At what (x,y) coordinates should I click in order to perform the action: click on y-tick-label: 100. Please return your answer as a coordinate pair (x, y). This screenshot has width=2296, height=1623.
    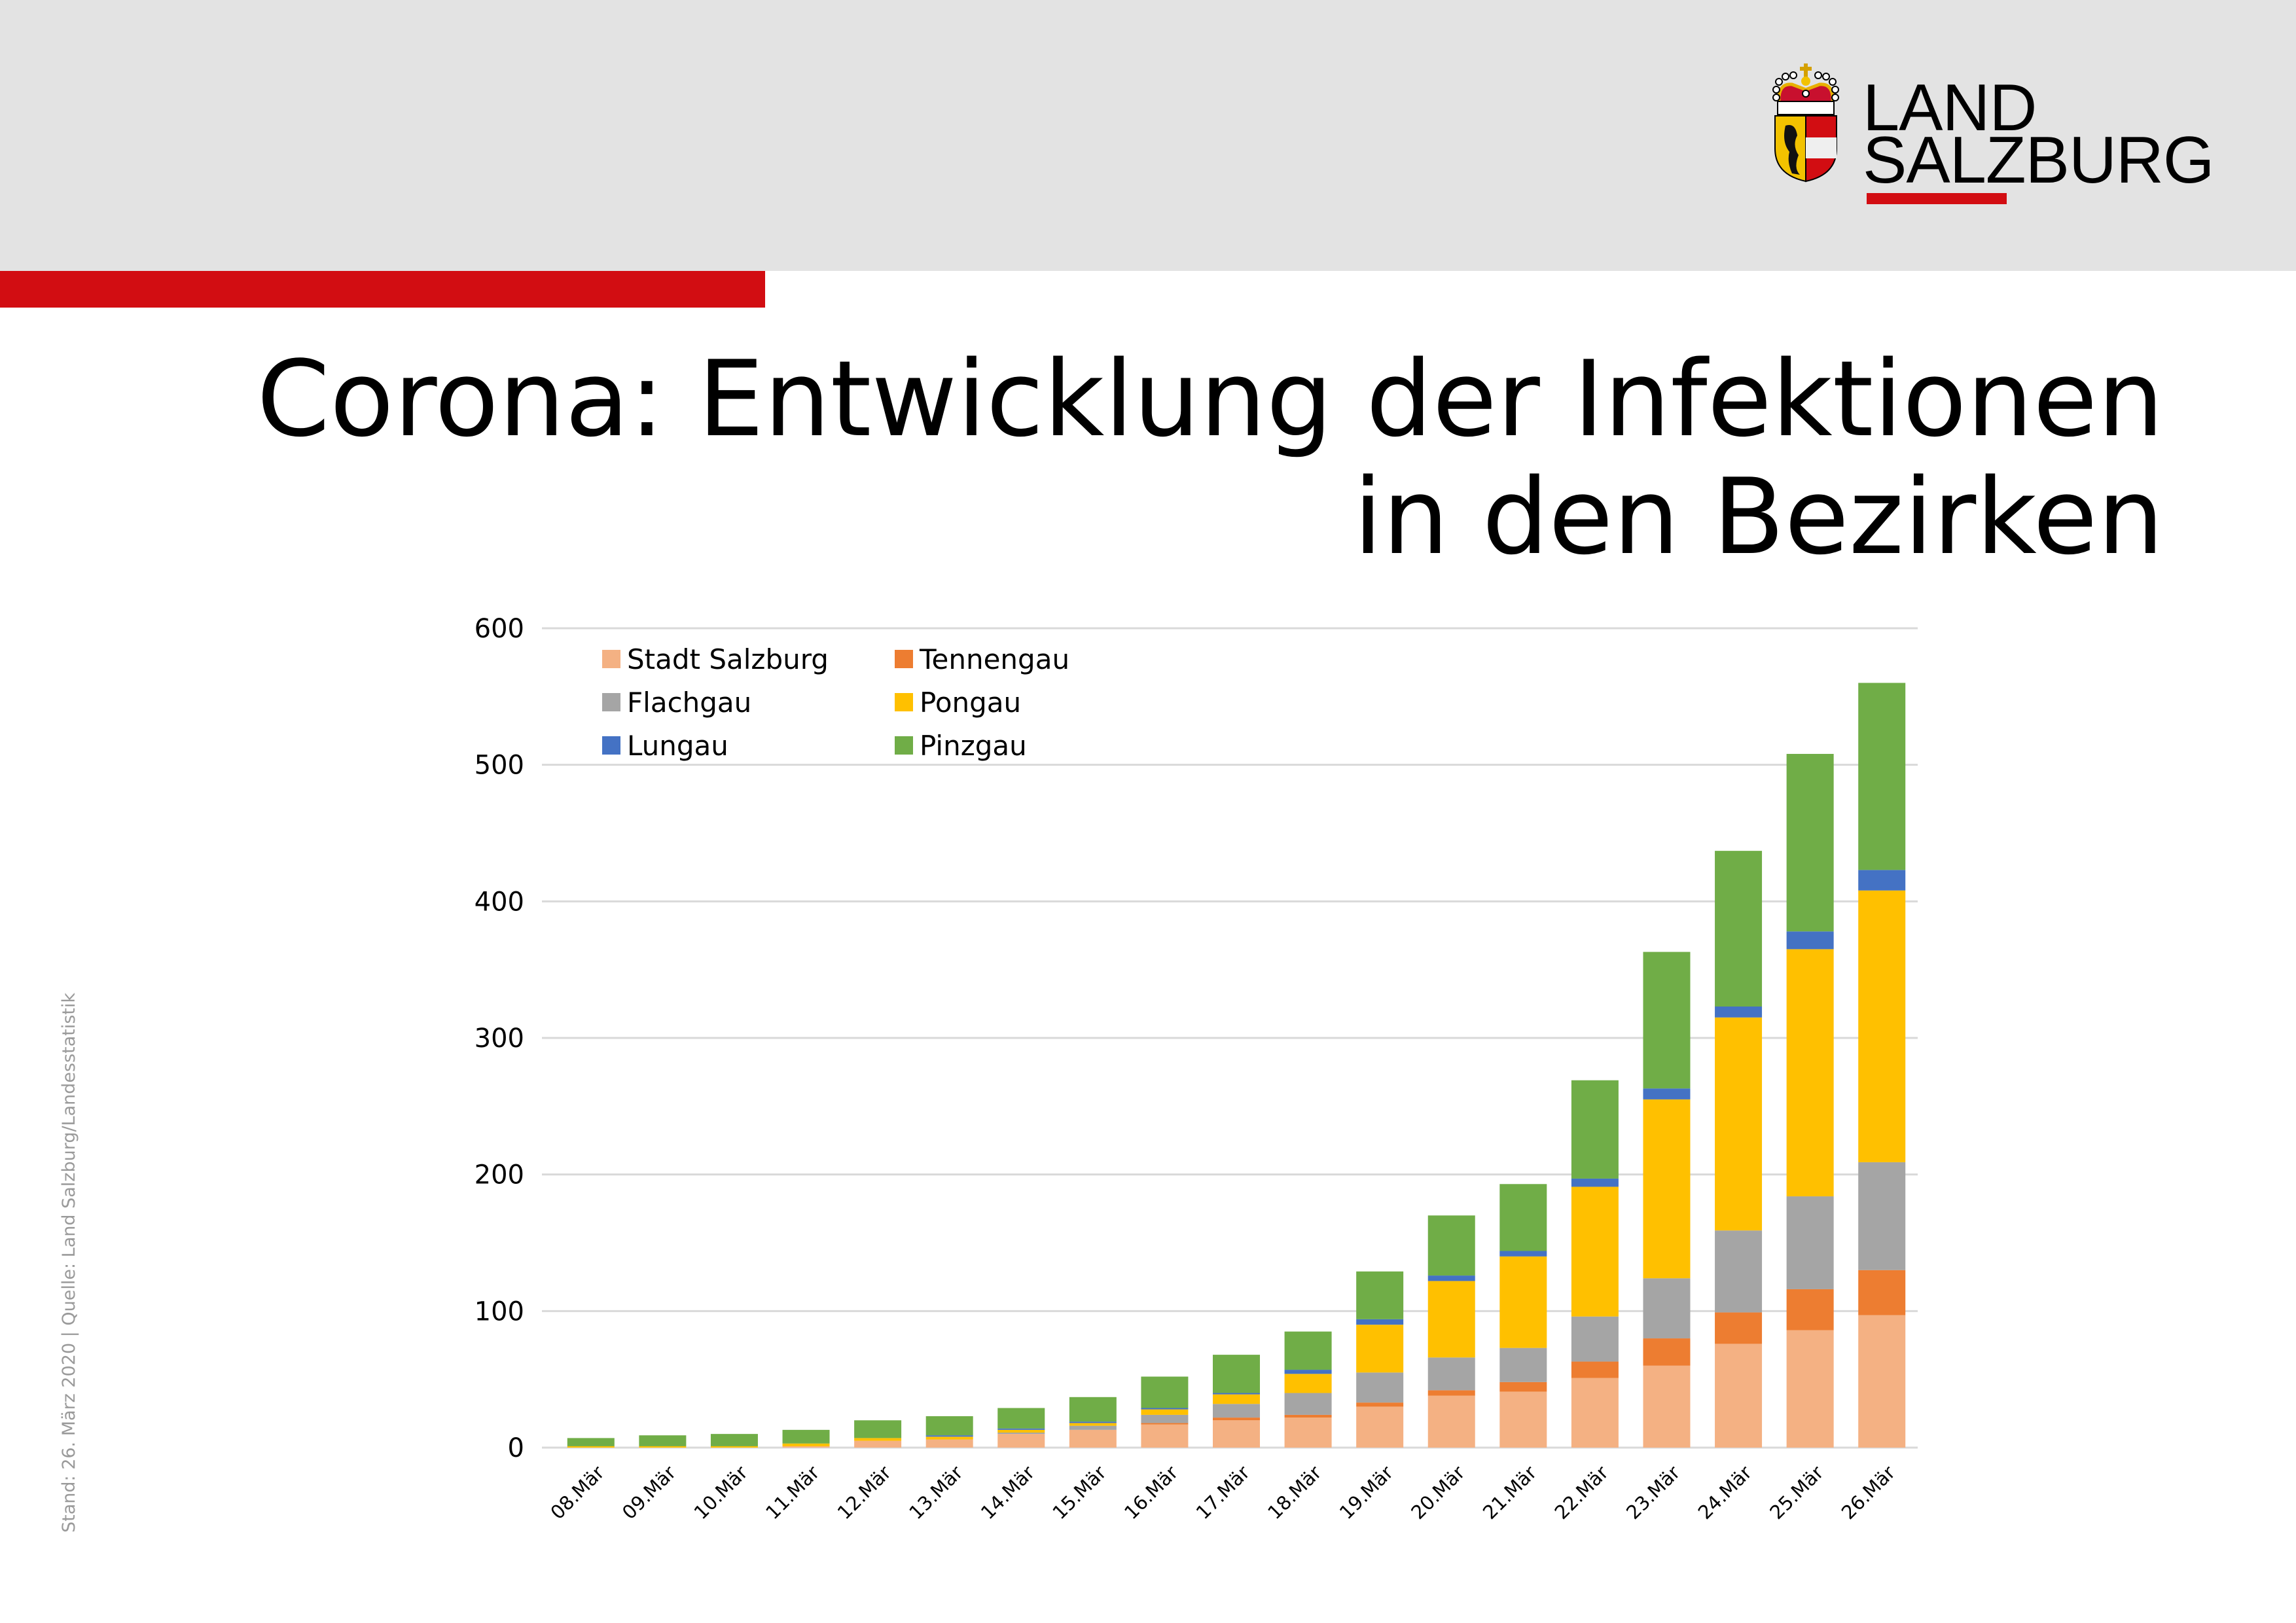
    Looking at the image, I should click on (499, 1311).